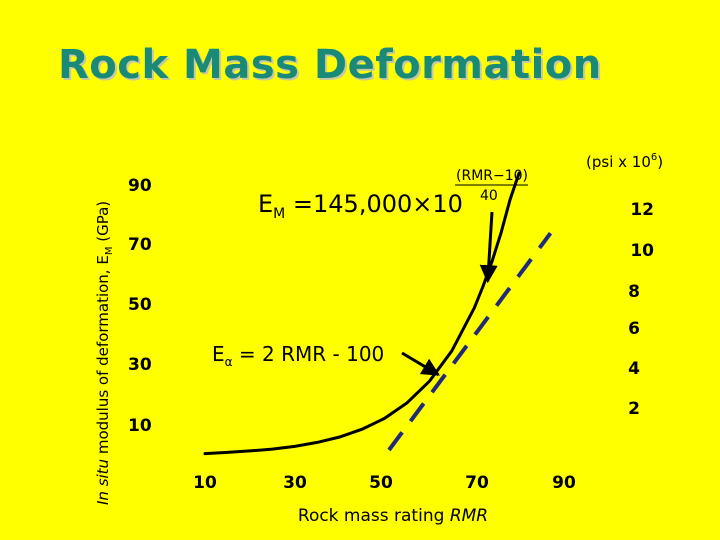  Describe the element at coordinates (298, 355) in the screenshot. I see `linear-formula-text: Eα = 2 RMR - 100` at that location.